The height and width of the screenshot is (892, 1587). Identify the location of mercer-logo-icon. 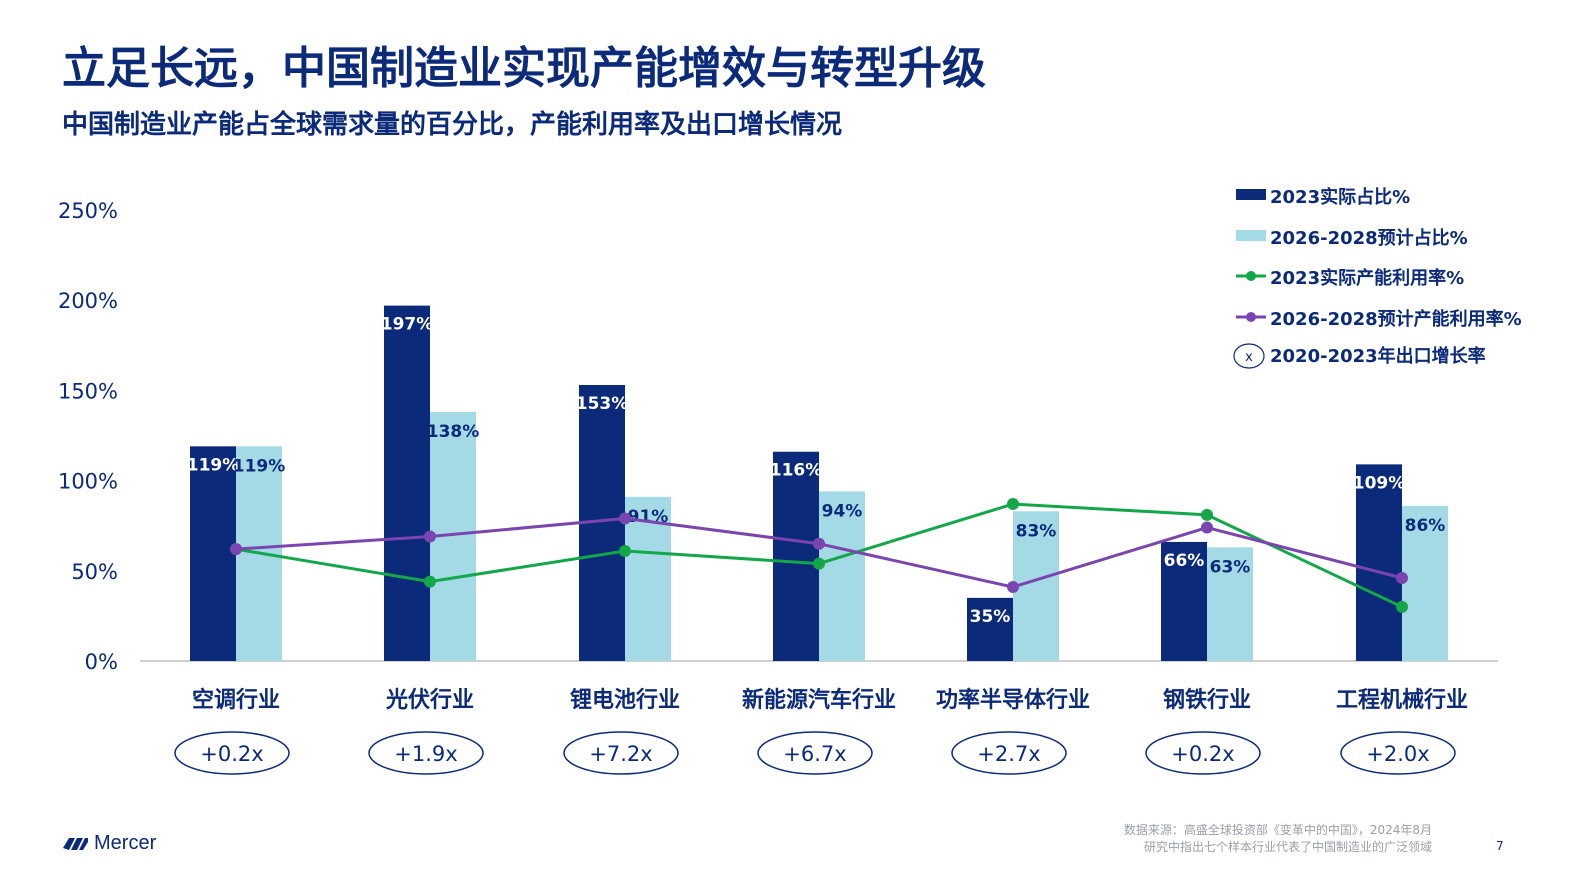
(75, 843).